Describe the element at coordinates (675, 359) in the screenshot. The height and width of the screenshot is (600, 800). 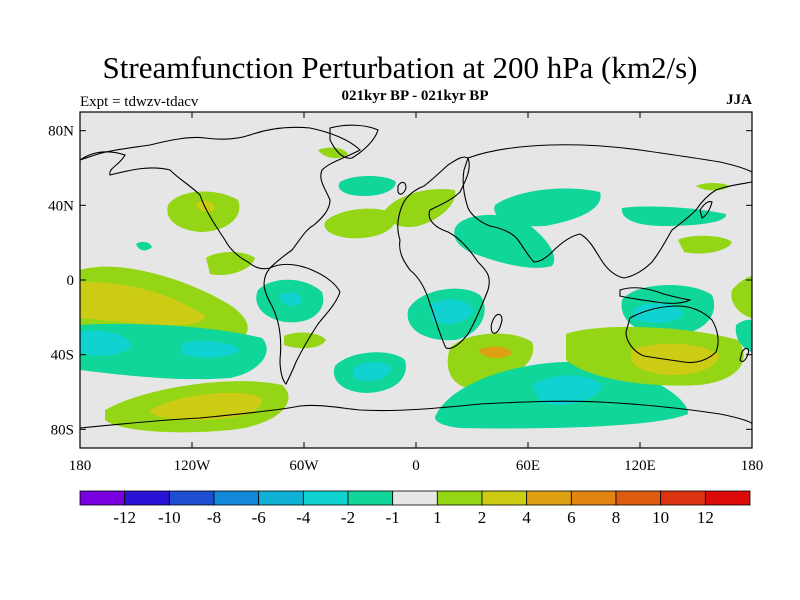
I see `field-yellow-australia-s` at that location.